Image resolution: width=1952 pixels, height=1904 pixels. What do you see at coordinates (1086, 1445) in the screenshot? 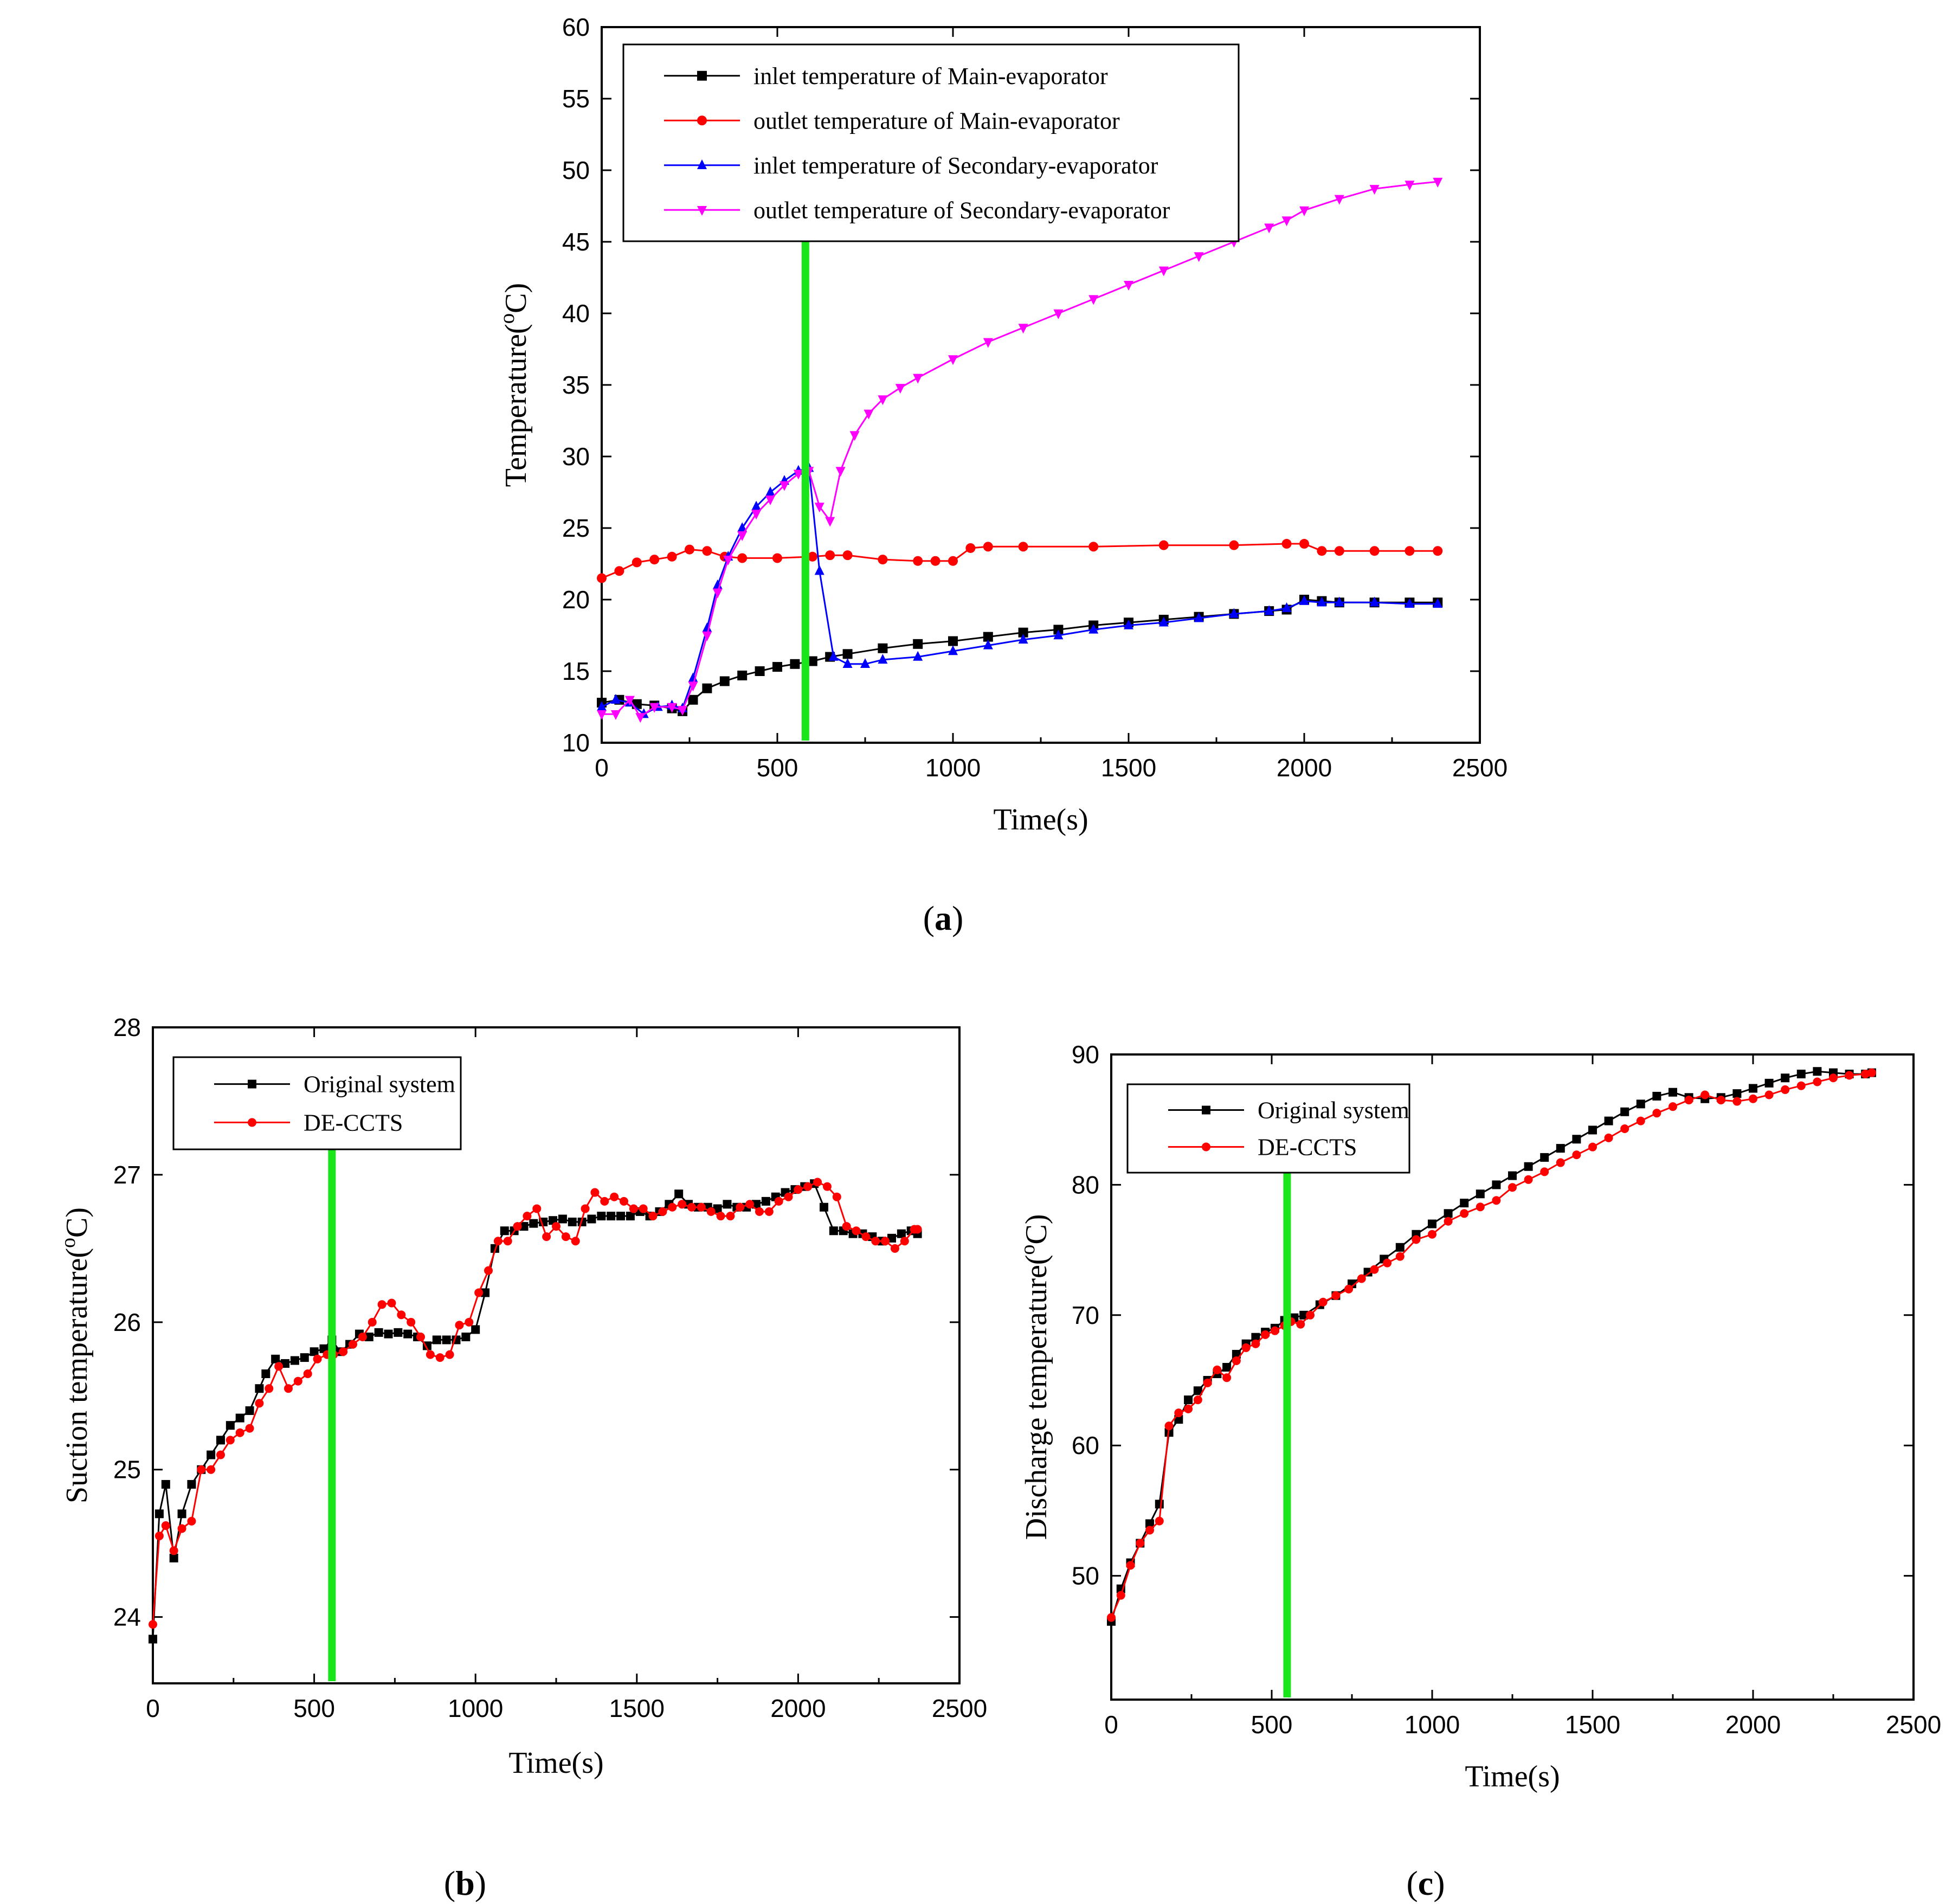
I see `y-tick-label: 60` at bounding box center [1086, 1445].